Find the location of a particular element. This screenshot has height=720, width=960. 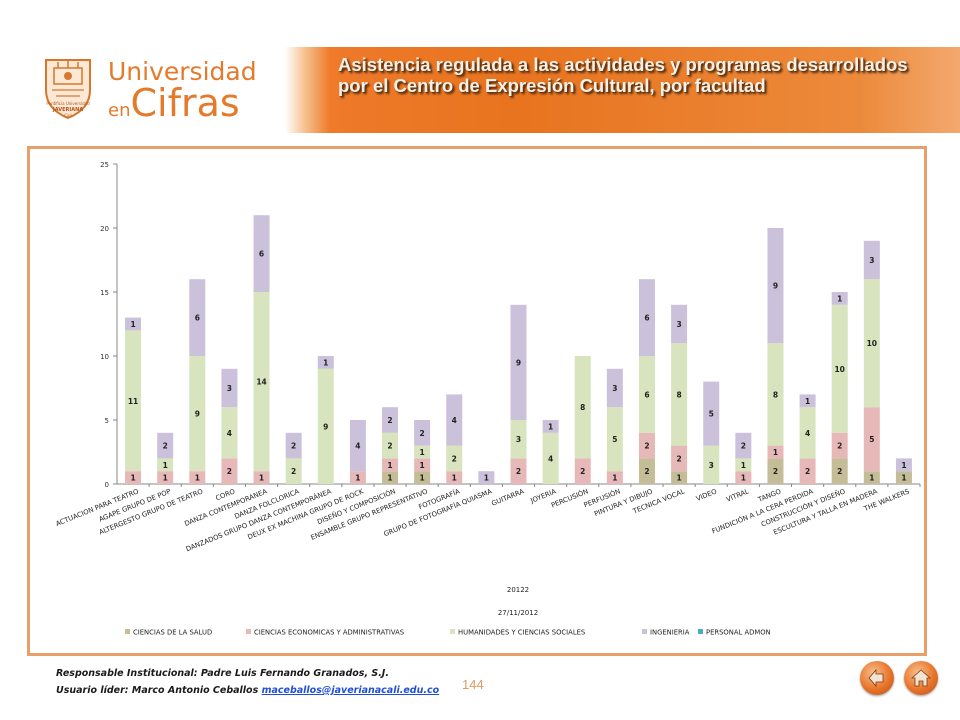

x-category-label: VITRAL is located at coordinates (737, 495).